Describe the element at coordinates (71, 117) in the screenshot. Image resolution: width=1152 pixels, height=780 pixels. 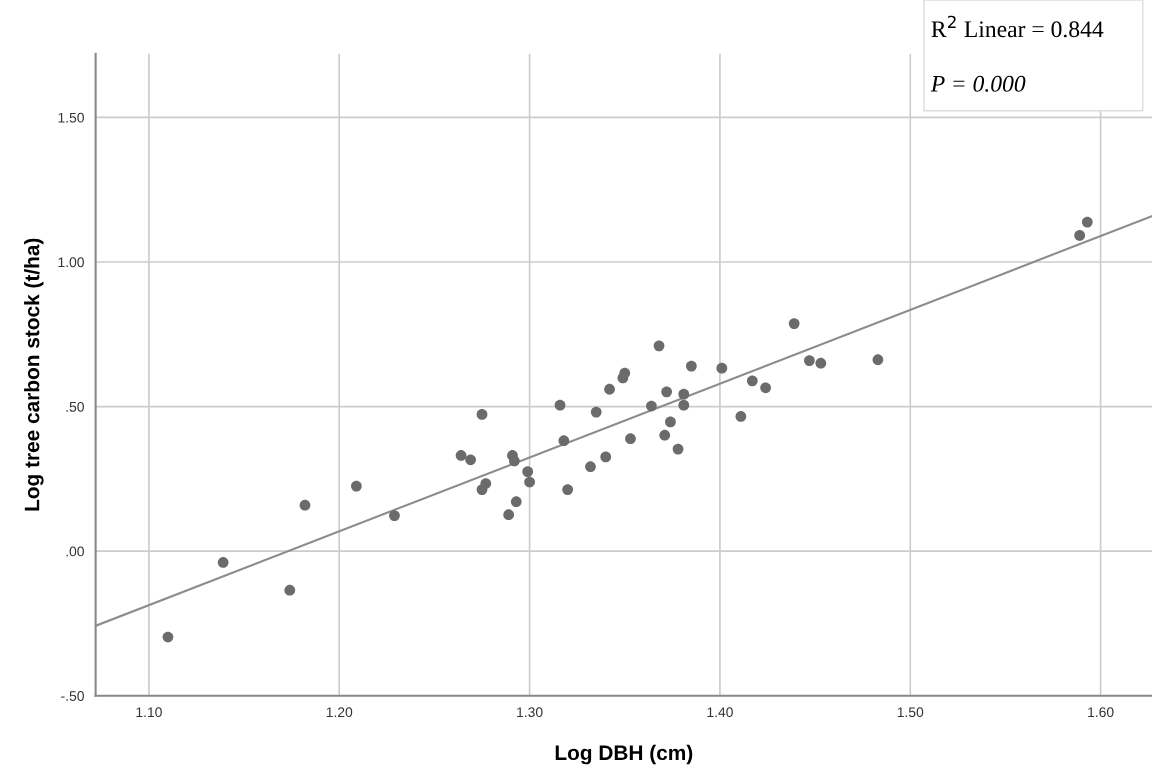
I see `y-tick-label: 1.50` at that location.